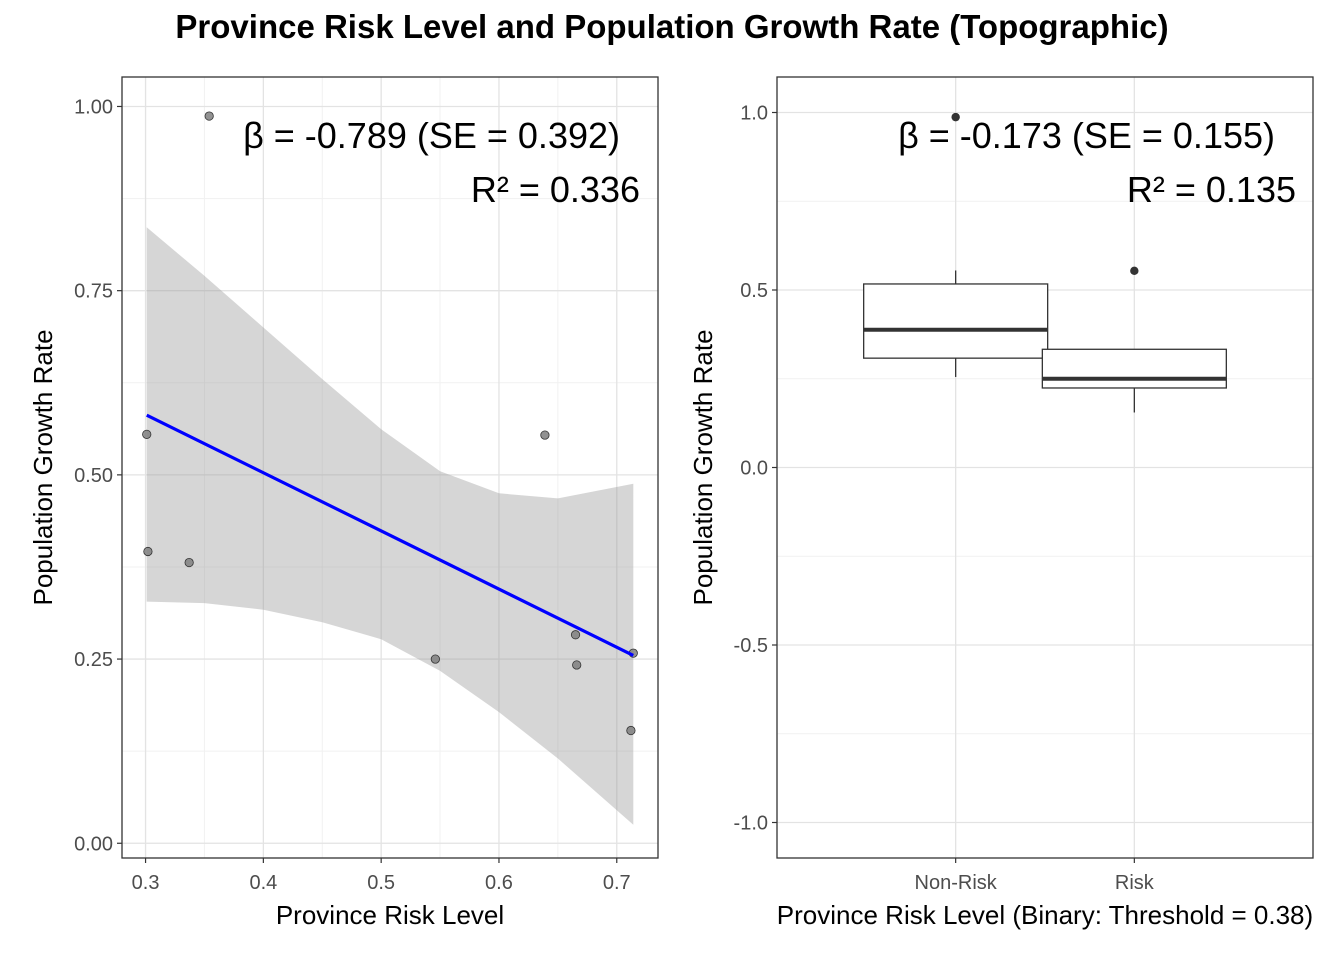  What do you see at coordinates (754, 291) in the screenshot?
I see `y-tick-label: 0.5` at bounding box center [754, 291].